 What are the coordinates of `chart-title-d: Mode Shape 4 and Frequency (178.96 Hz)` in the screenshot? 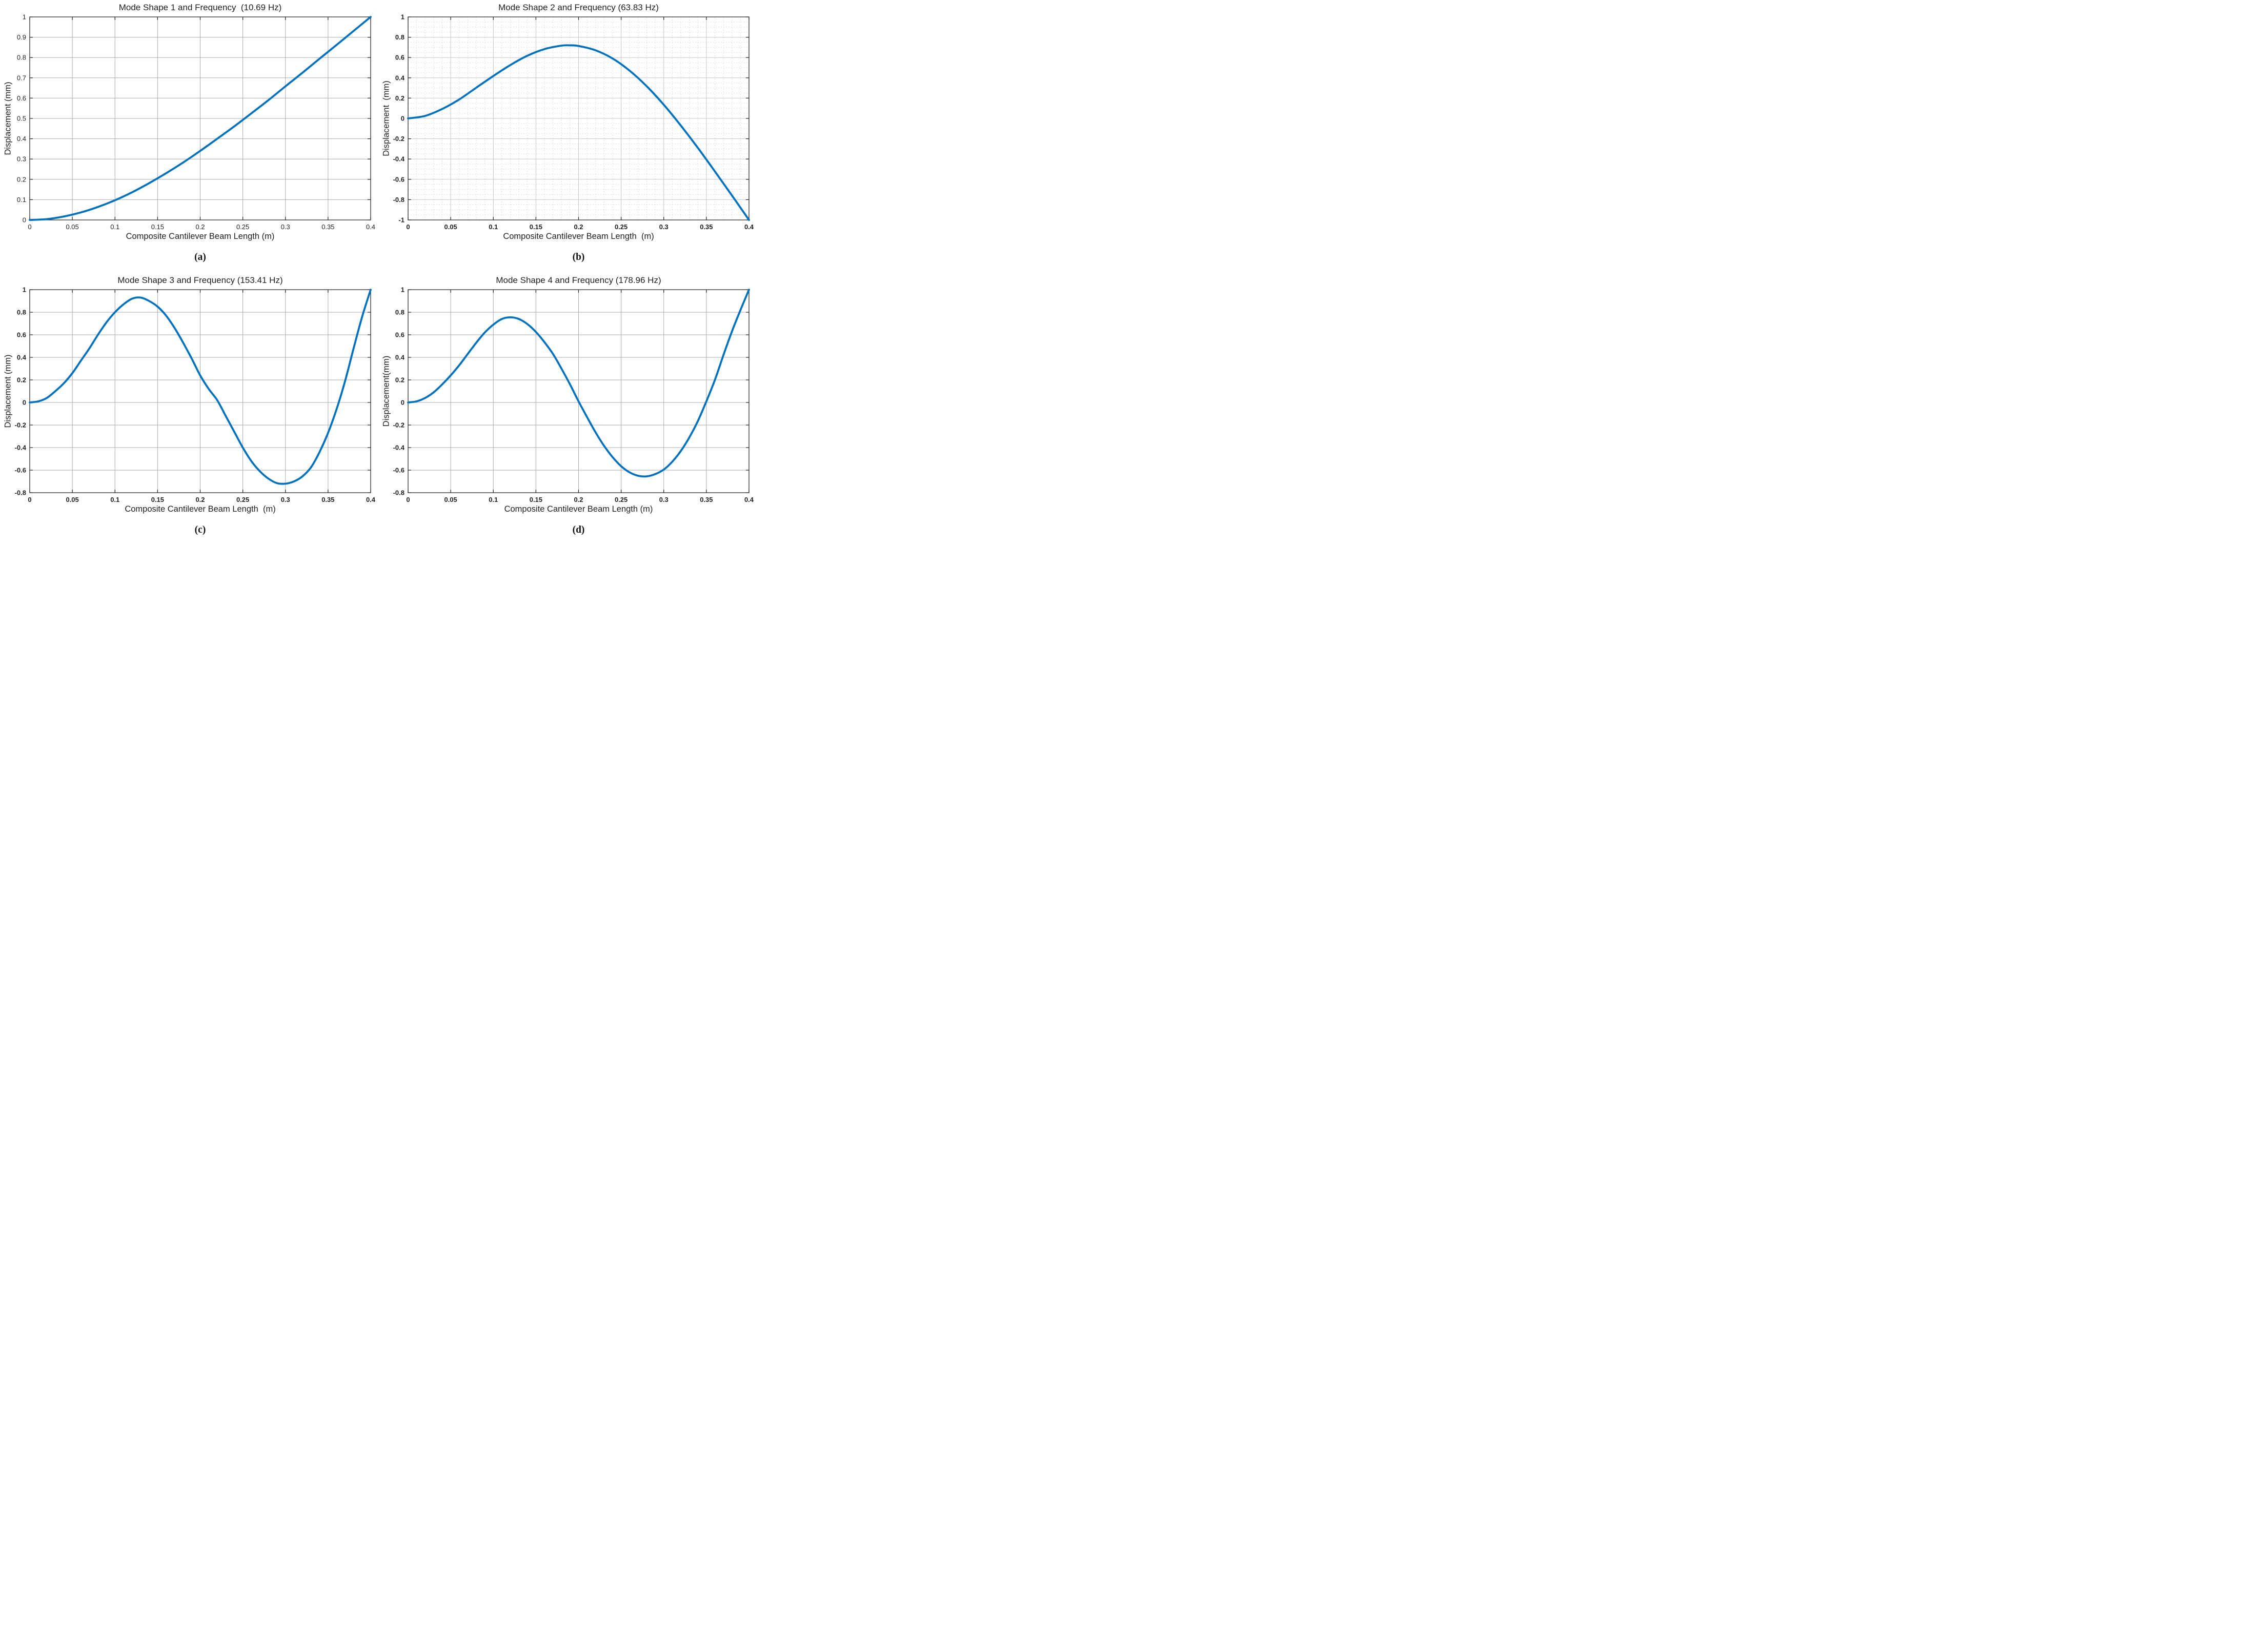 It's located at (578, 280).